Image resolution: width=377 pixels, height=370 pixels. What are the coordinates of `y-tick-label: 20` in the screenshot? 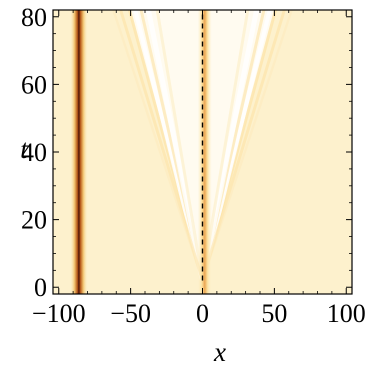 It's located at (34, 220).